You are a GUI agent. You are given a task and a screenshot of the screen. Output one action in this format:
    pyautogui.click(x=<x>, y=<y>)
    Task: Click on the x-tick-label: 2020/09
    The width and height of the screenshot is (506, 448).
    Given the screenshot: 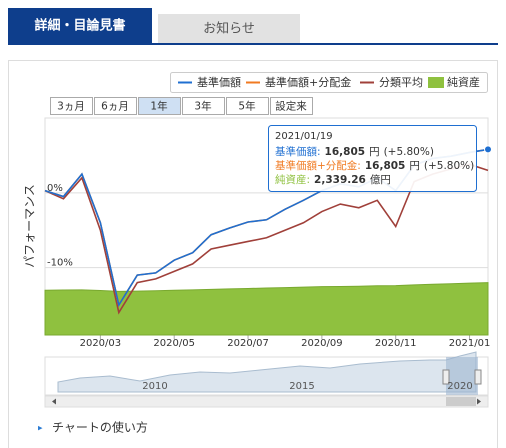 What is the action you would take?
    pyautogui.click(x=322, y=343)
    